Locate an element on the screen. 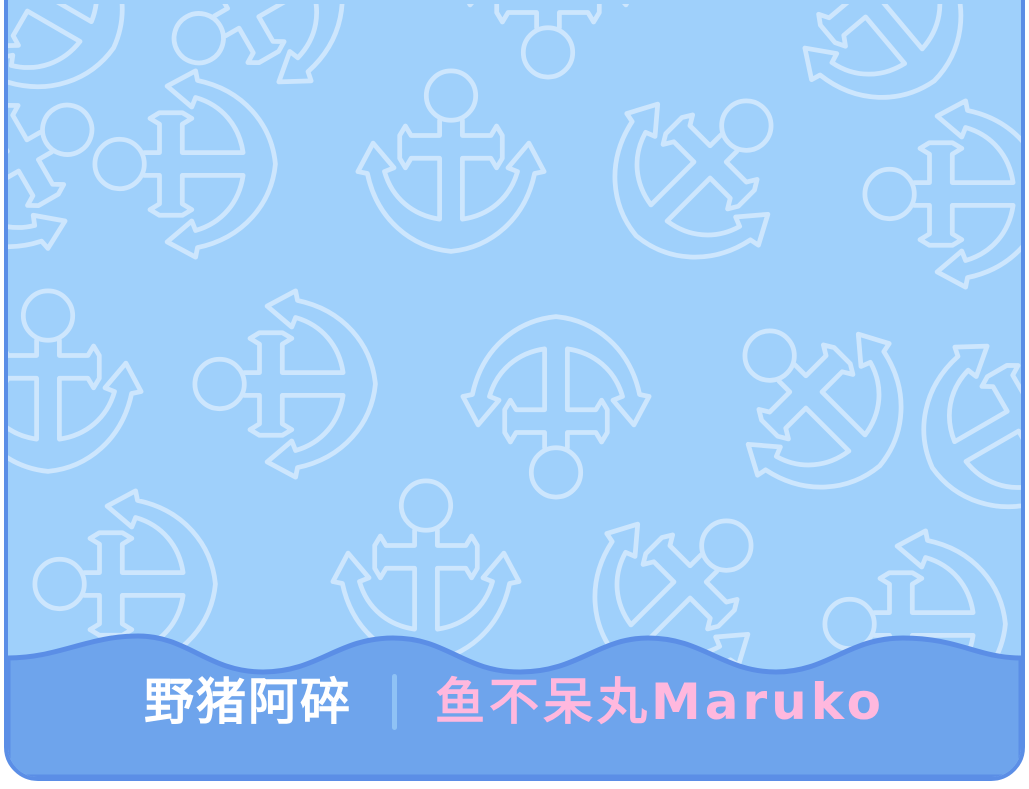 The image size is (1029, 789). author-name-left: 野猪阿碎 is located at coordinates (247, 702).